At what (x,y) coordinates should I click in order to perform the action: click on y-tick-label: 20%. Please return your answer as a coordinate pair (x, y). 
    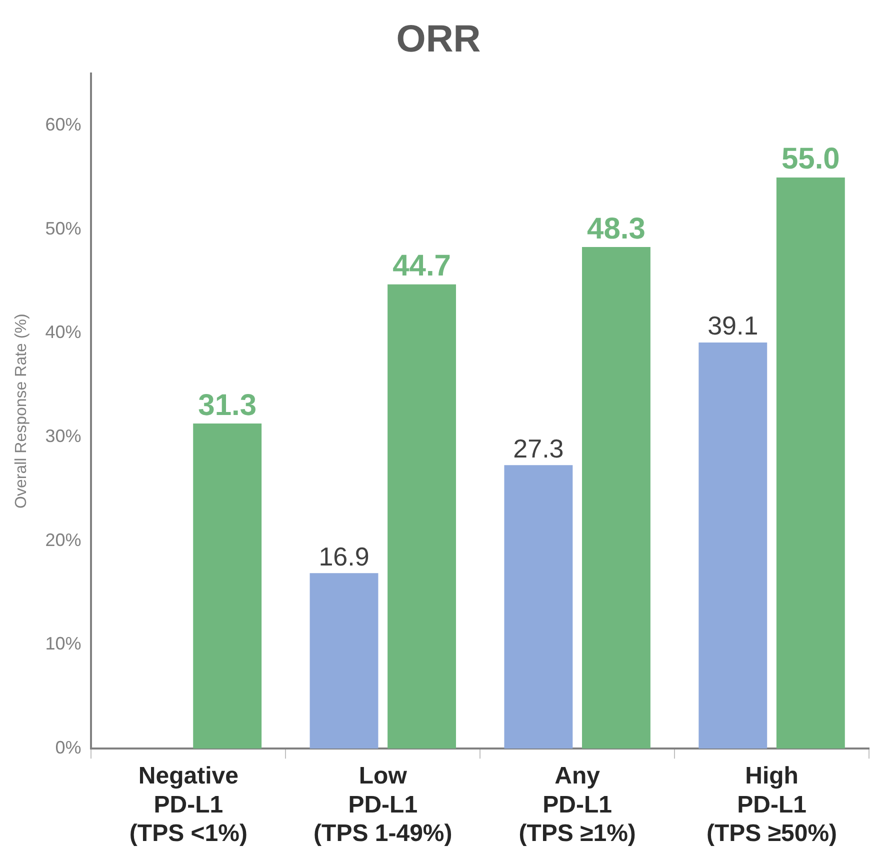
    Looking at the image, I should click on (63, 540).